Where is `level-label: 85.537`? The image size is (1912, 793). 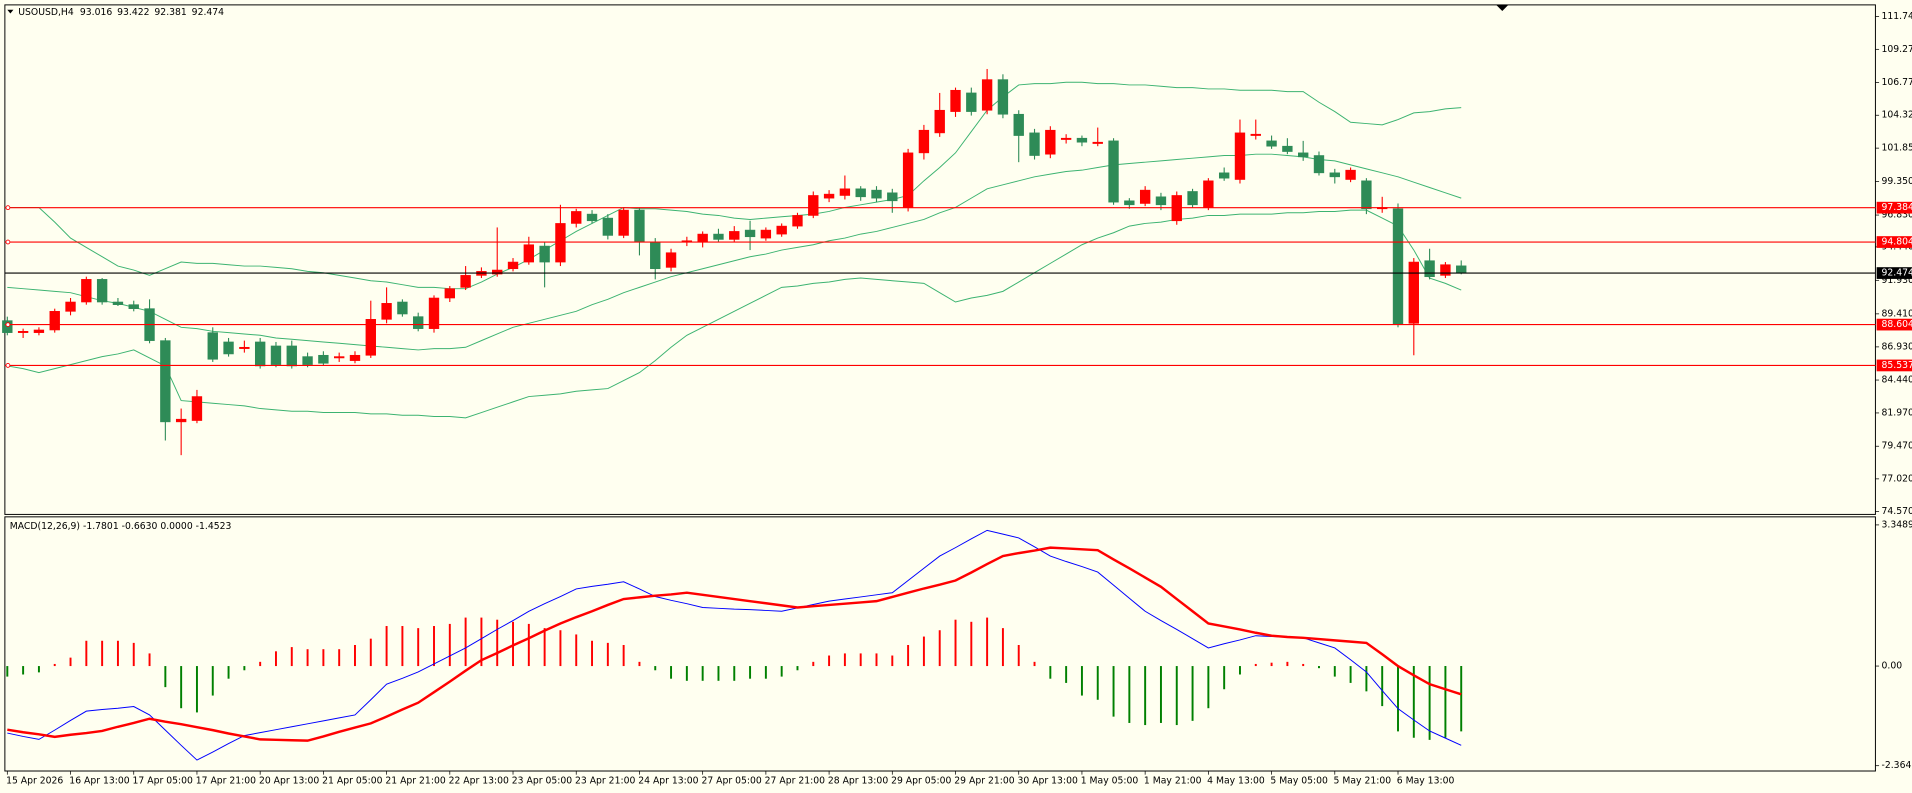
level-label: 85.537 is located at coordinates (1897, 365).